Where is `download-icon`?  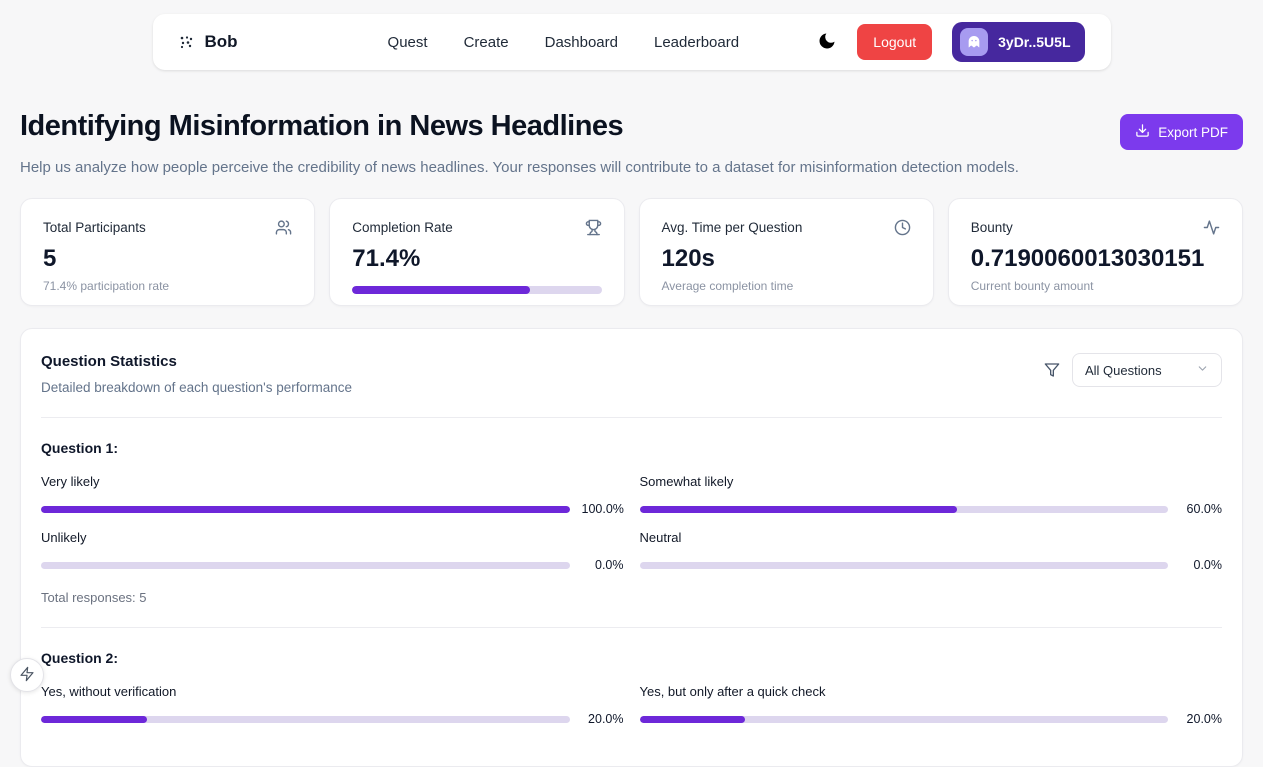
download-icon is located at coordinates (1142, 132).